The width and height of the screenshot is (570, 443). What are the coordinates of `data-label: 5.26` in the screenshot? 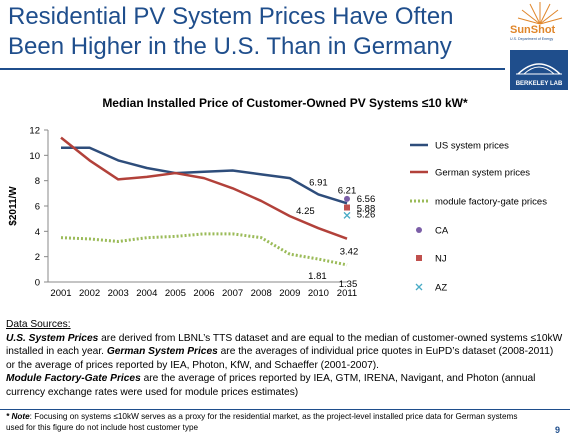 It's located at (366, 214).